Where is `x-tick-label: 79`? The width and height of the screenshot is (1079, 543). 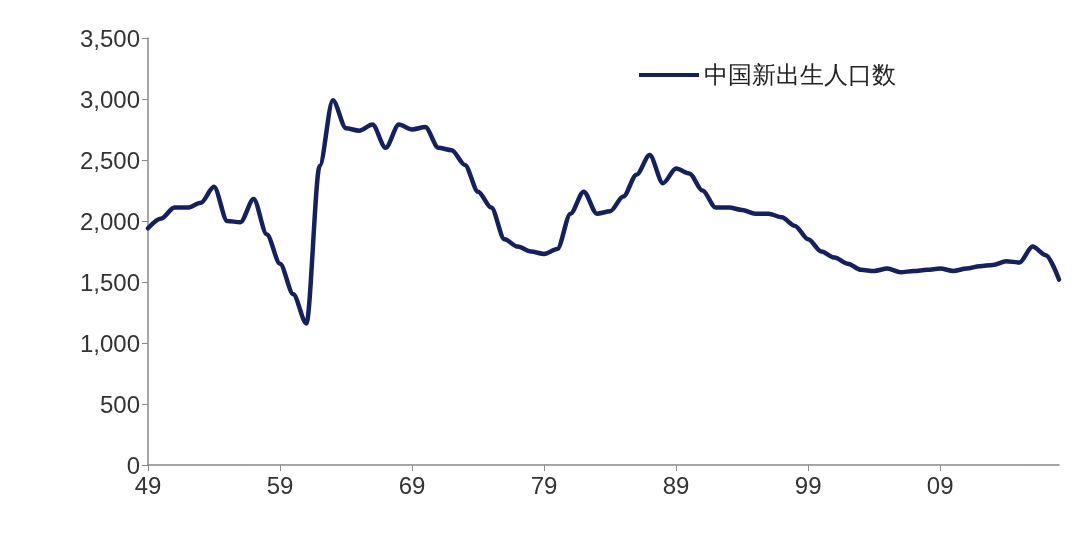 x-tick-label: 79 is located at coordinates (544, 485).